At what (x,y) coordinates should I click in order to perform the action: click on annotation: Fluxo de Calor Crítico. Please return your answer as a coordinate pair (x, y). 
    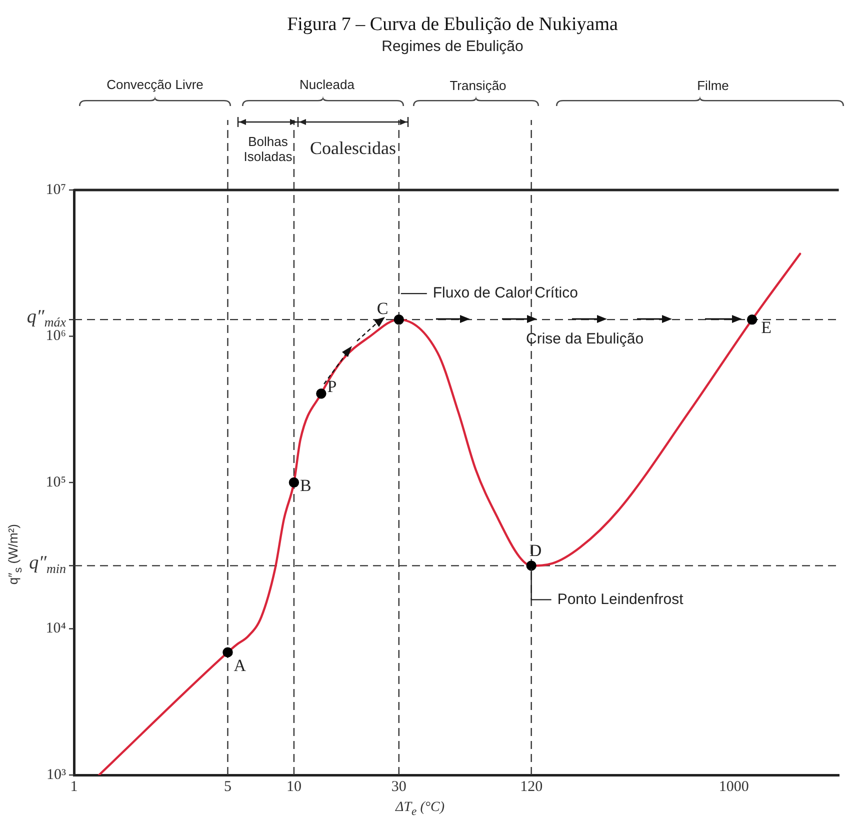
    Looking at the image, I should click on (505, 293).